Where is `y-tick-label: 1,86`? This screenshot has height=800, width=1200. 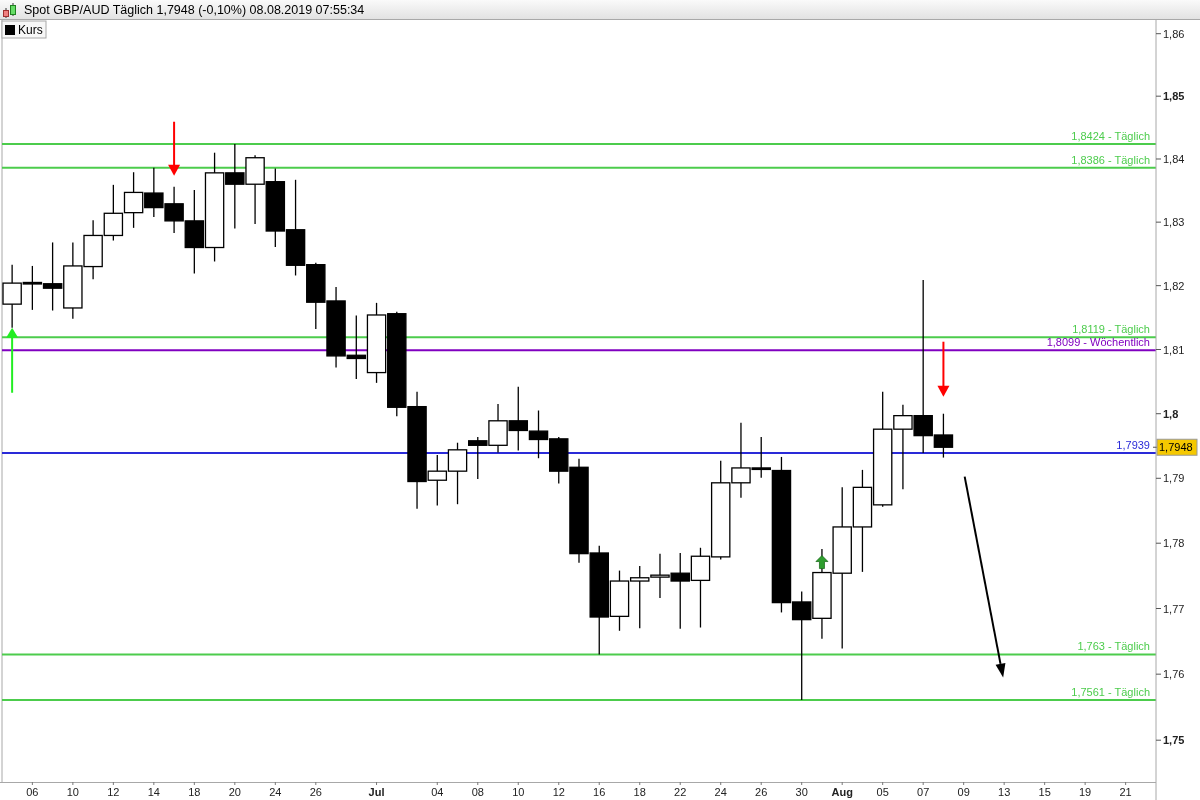
y-tick-label: 1,86 is located at coordinates (1174, 33).